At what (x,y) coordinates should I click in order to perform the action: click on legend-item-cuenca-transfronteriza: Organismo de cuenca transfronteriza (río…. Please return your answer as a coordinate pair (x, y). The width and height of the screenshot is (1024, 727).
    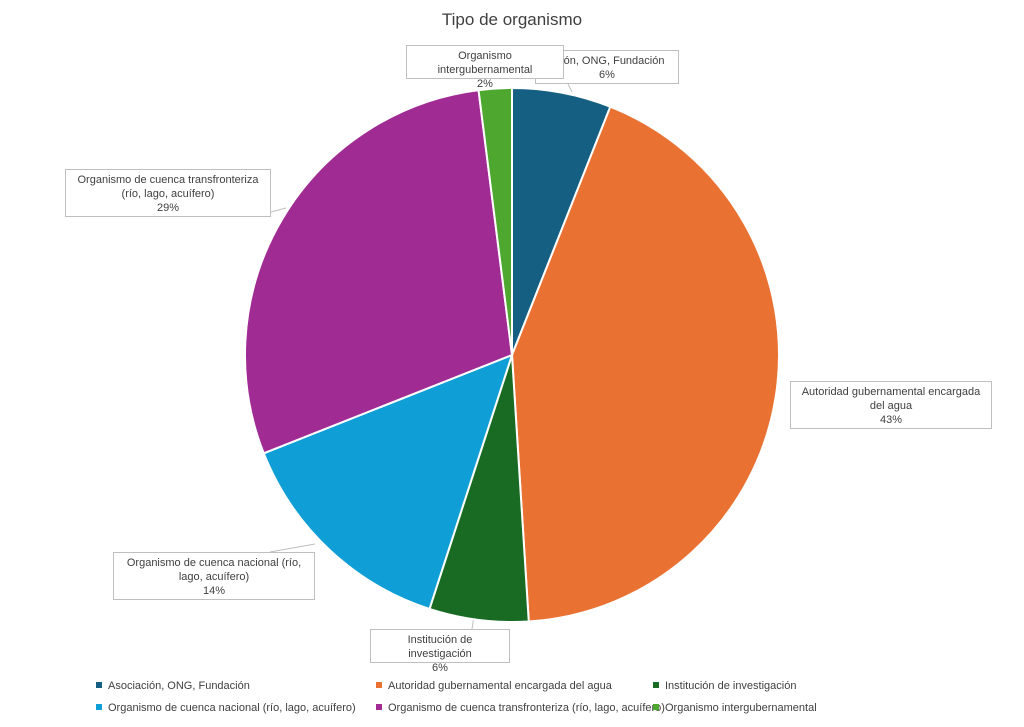
    Looking at the image, I should click on (520, 708).